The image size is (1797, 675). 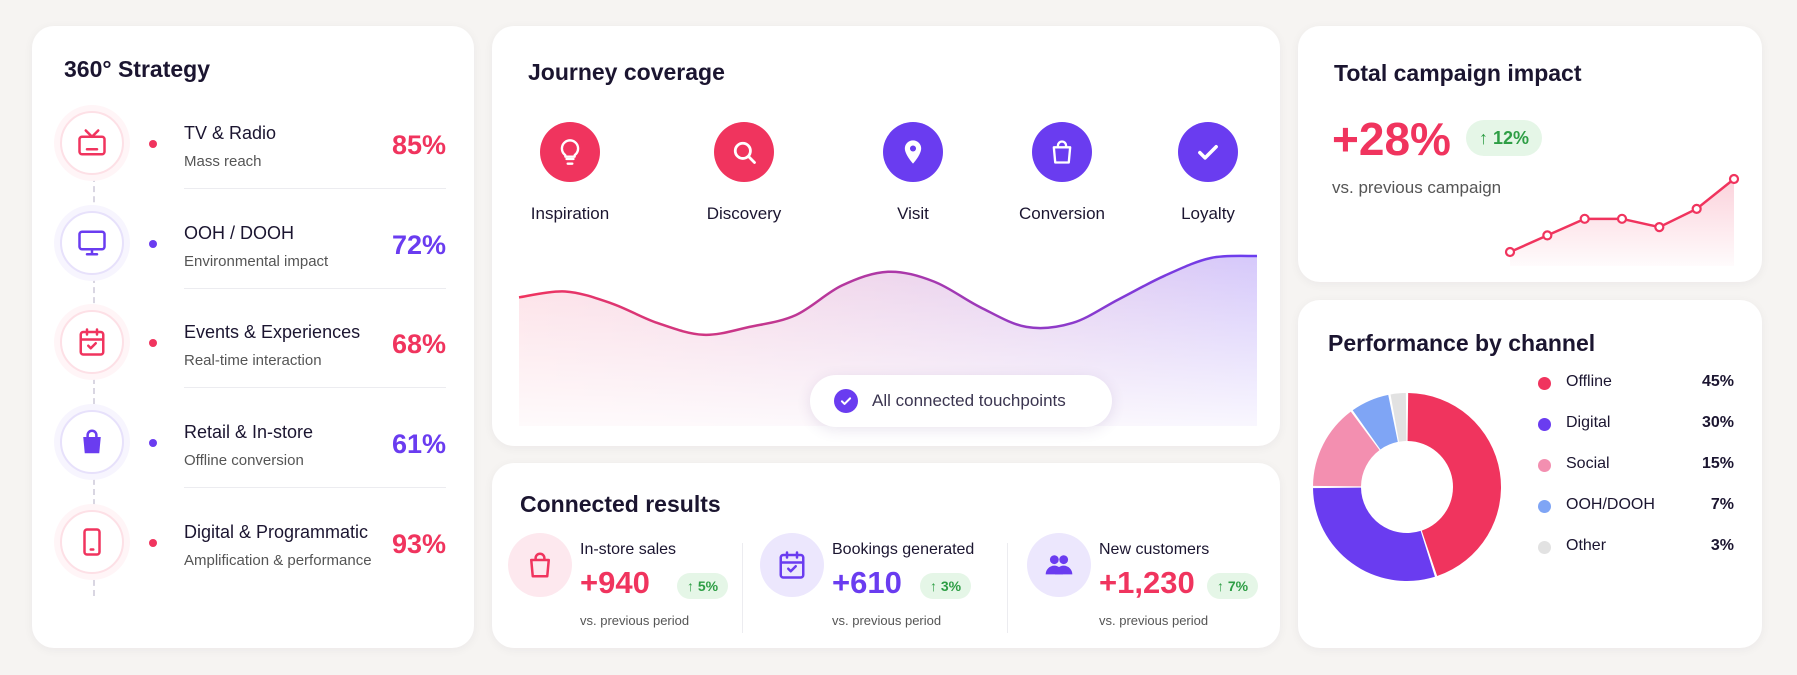 I want to click on legend-value: 30%, so click(x=1717, y=422).